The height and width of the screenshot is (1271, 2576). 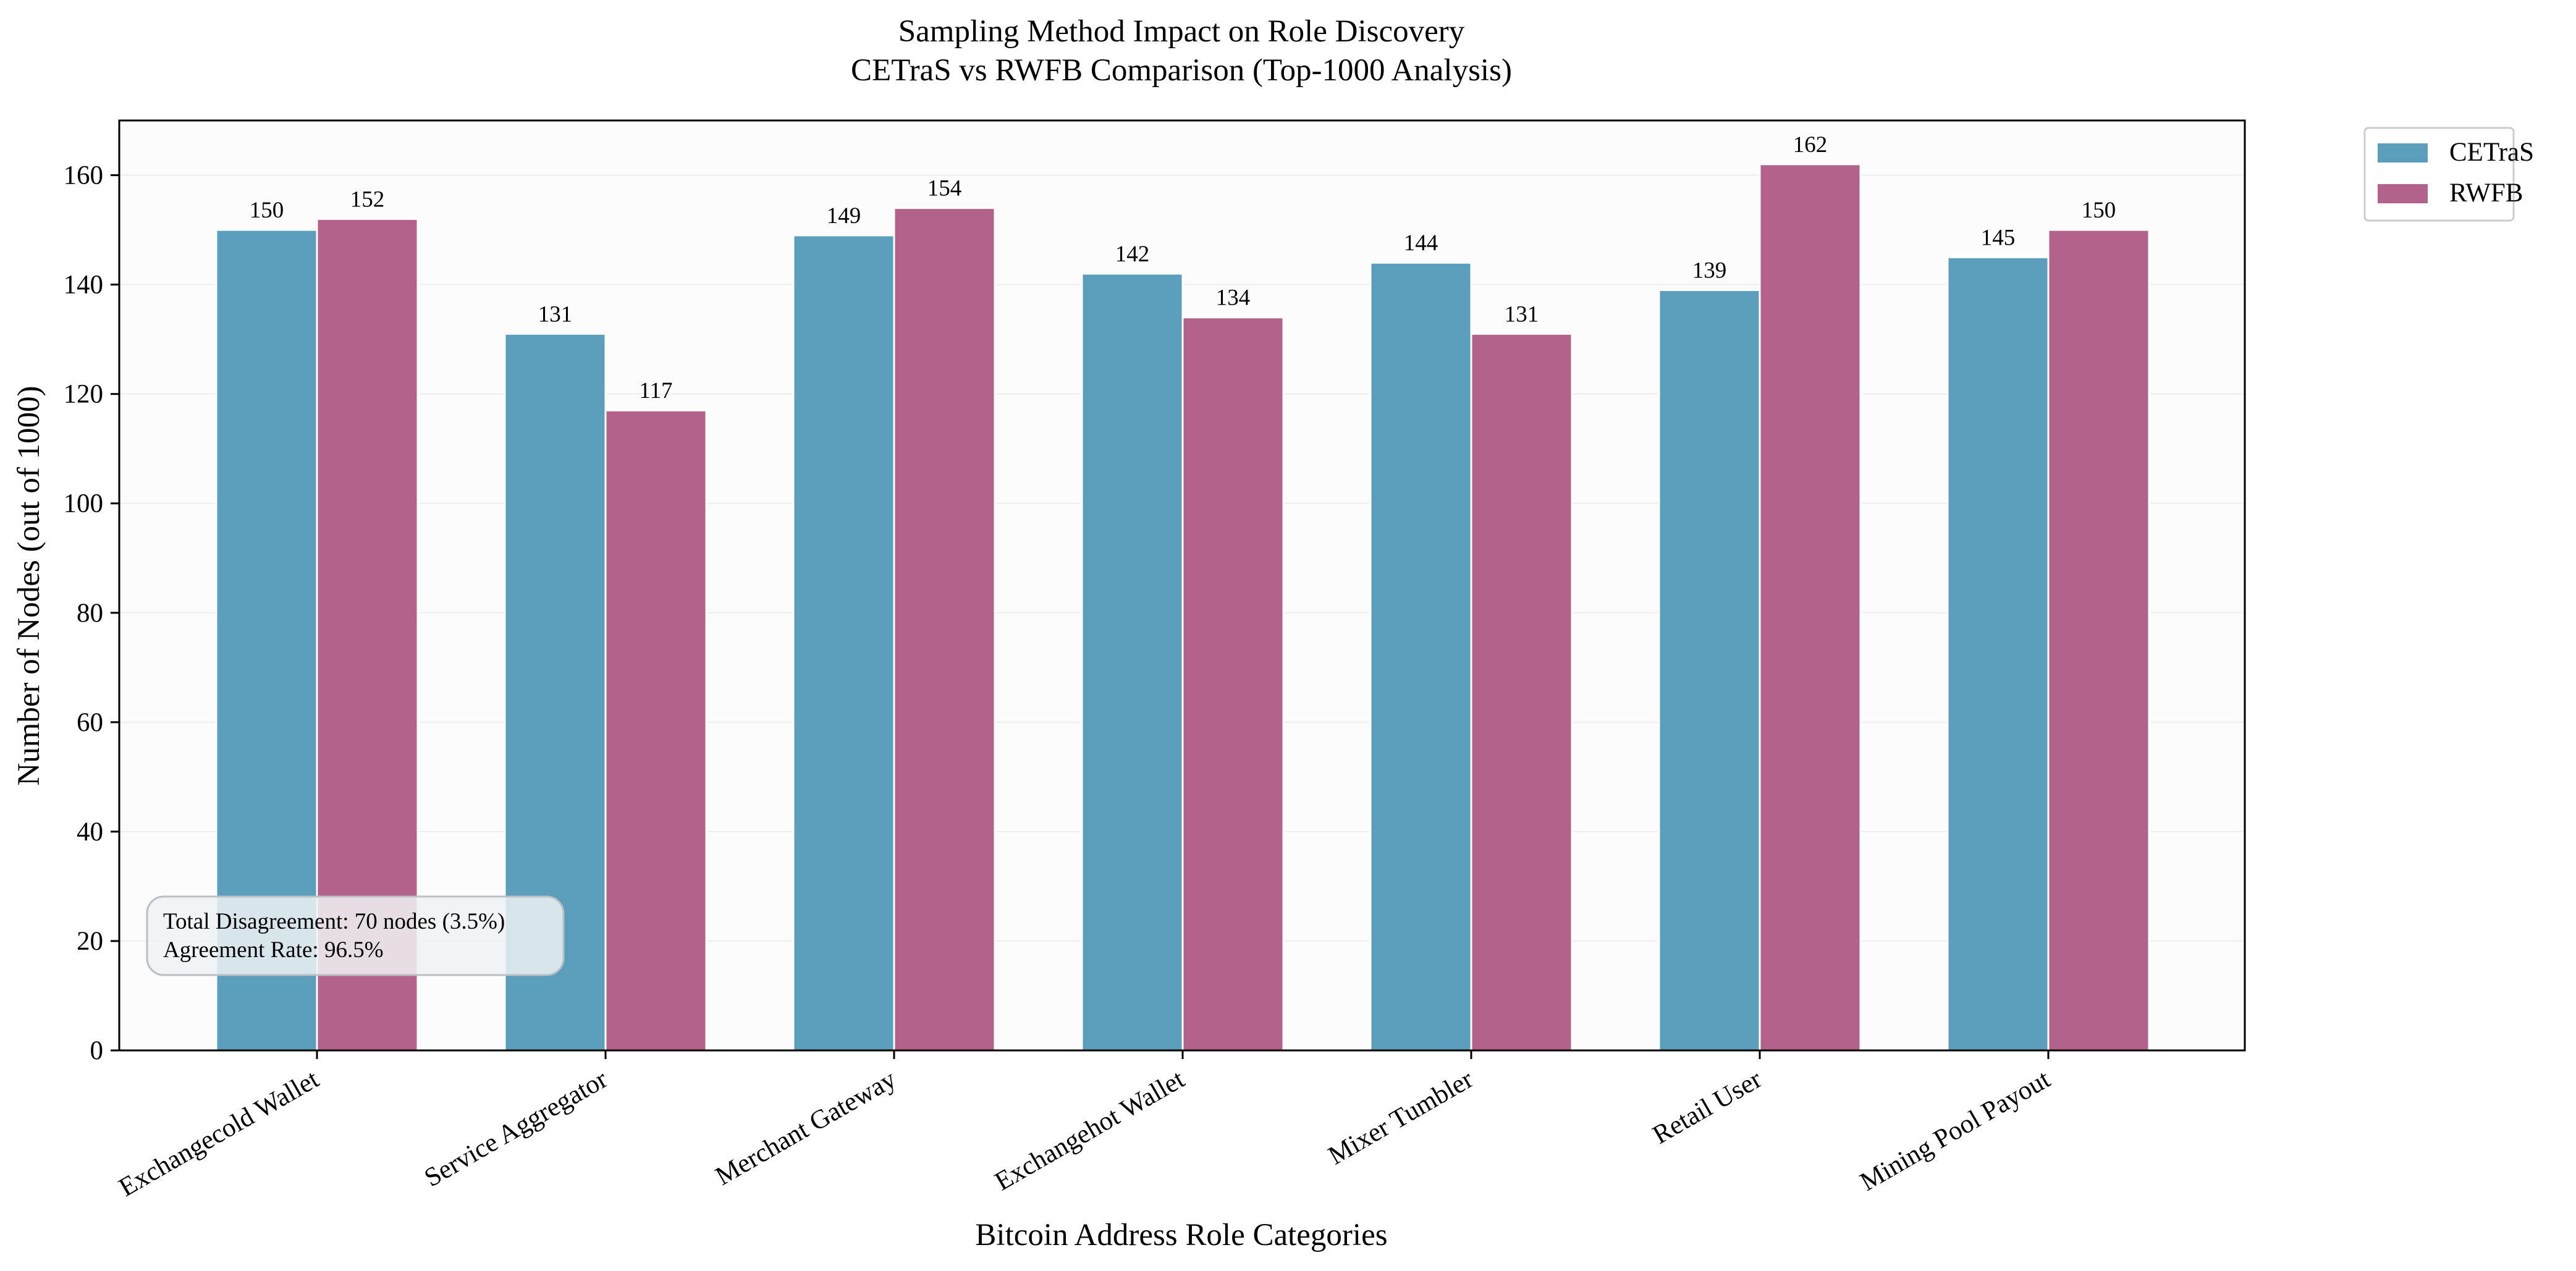 I want to click on x-tick-label: Exchangecold Wallet, so click(x=219, y=1133).